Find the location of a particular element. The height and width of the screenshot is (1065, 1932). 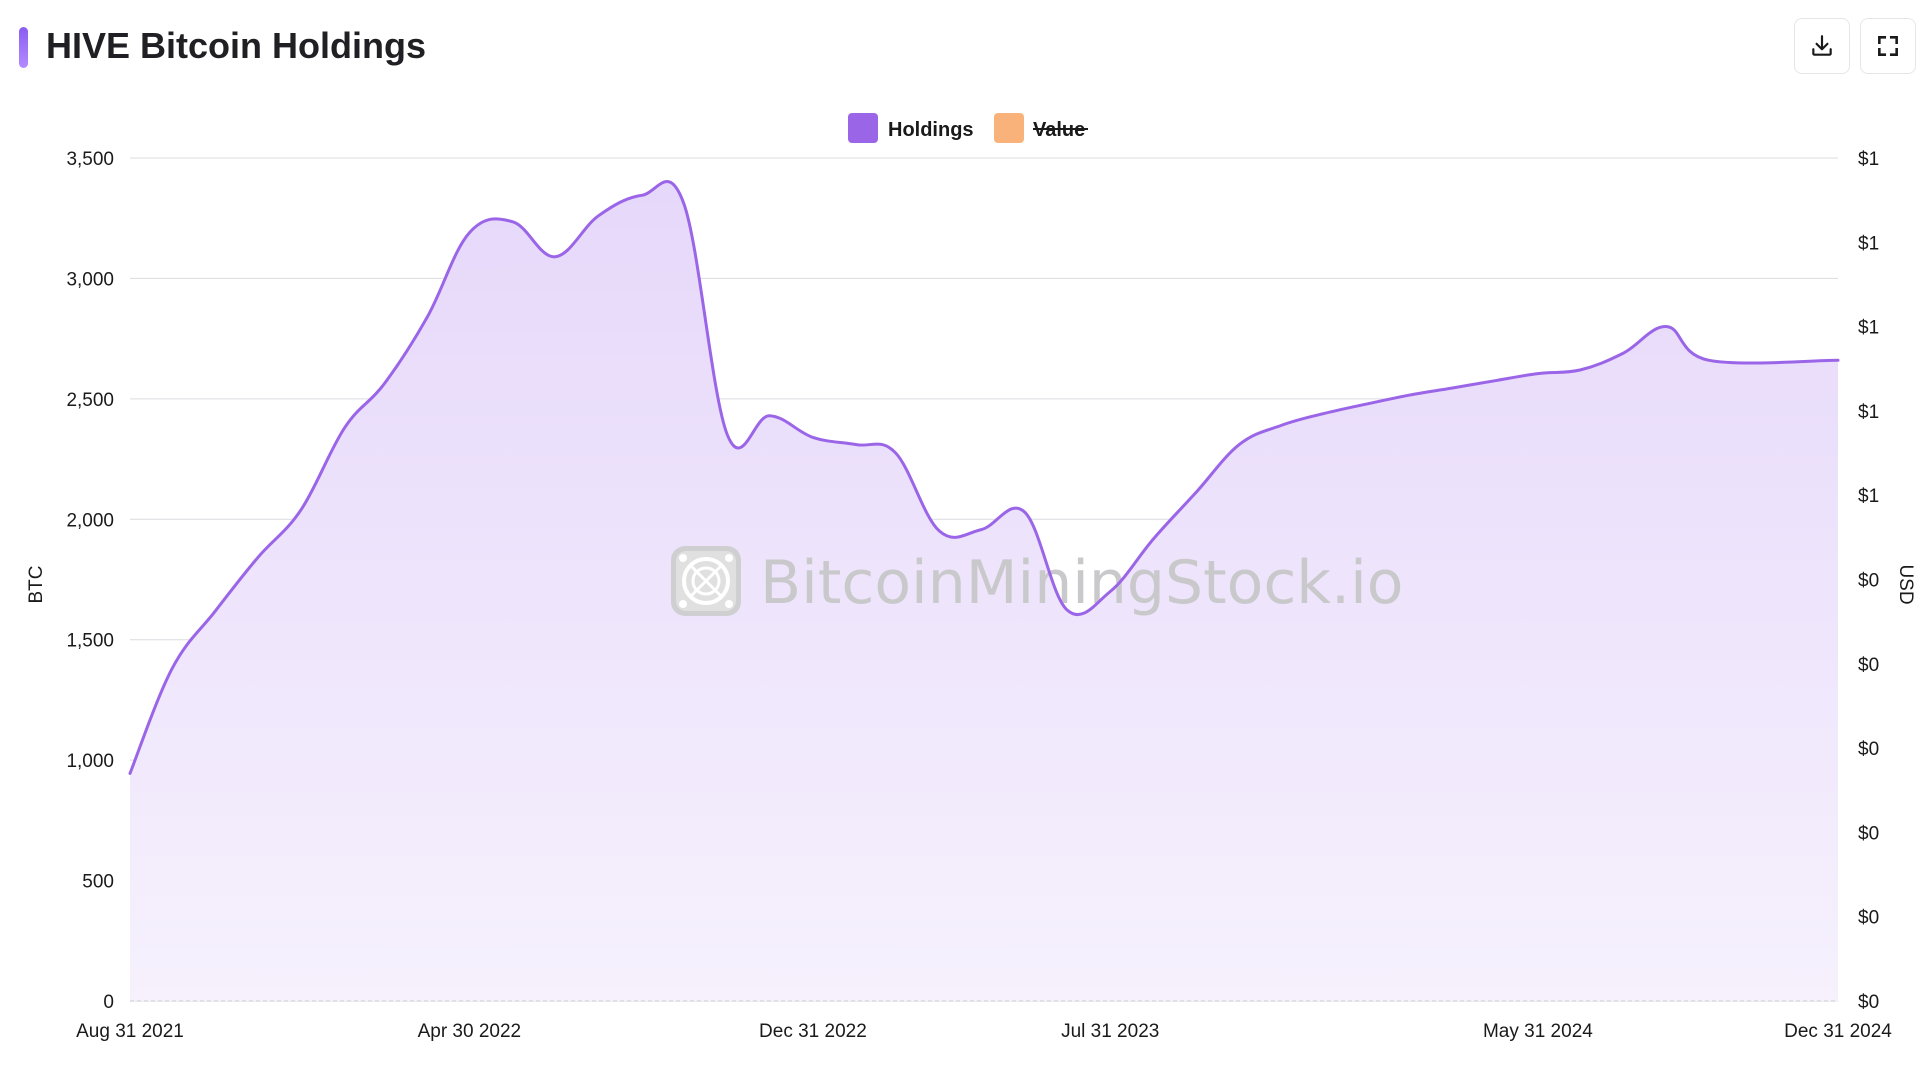

legend-label-holdings: Holdings is located at coordinates (931, 130).